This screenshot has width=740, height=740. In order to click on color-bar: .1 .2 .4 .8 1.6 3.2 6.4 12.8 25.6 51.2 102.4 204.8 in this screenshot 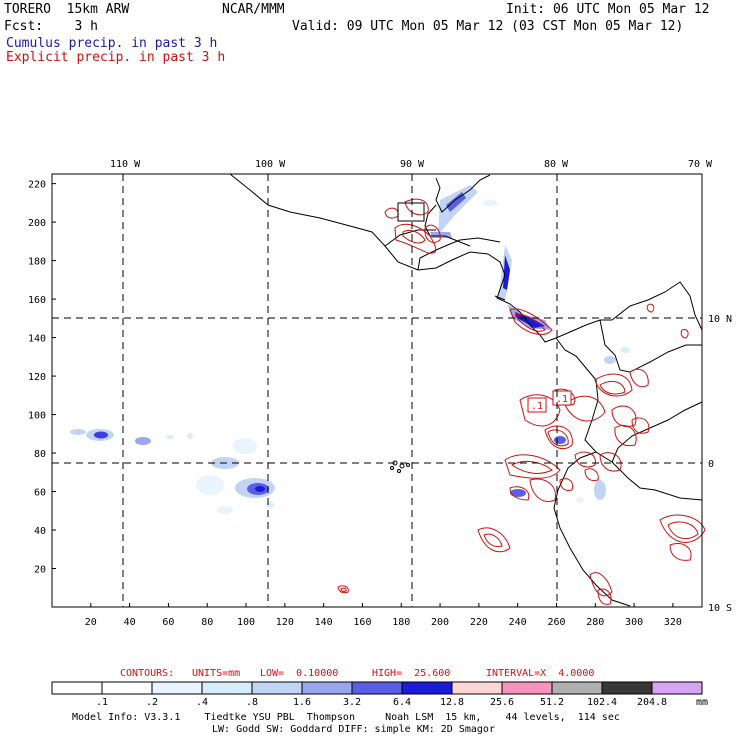, I will do `click(377, 694)`.